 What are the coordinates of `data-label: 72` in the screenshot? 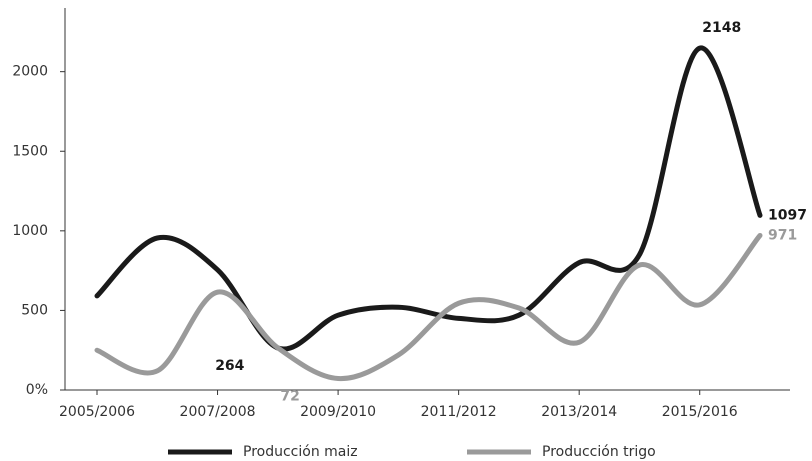 It's located at (289, 397).